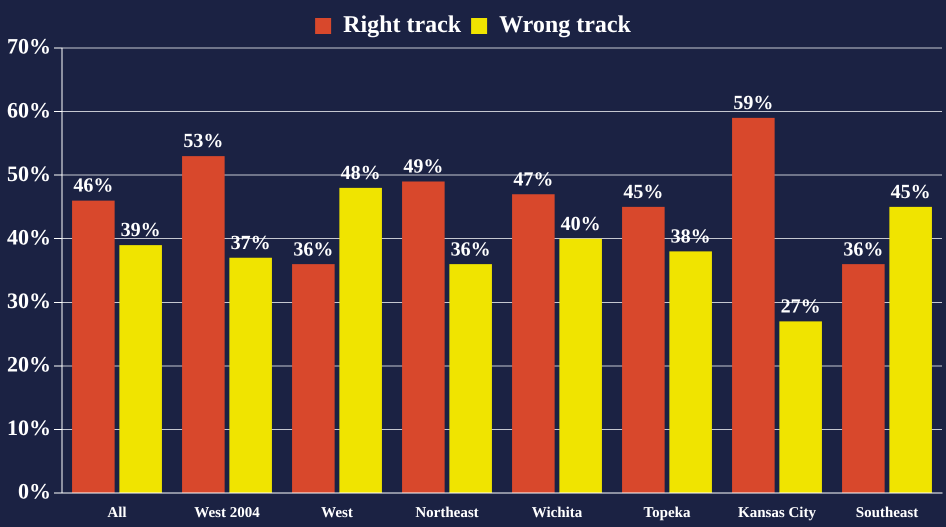  What do you see at coordinates (887, 512) in the screenshot?
I see `x-tick-label: Southeast` at bounding box center [887, 512].